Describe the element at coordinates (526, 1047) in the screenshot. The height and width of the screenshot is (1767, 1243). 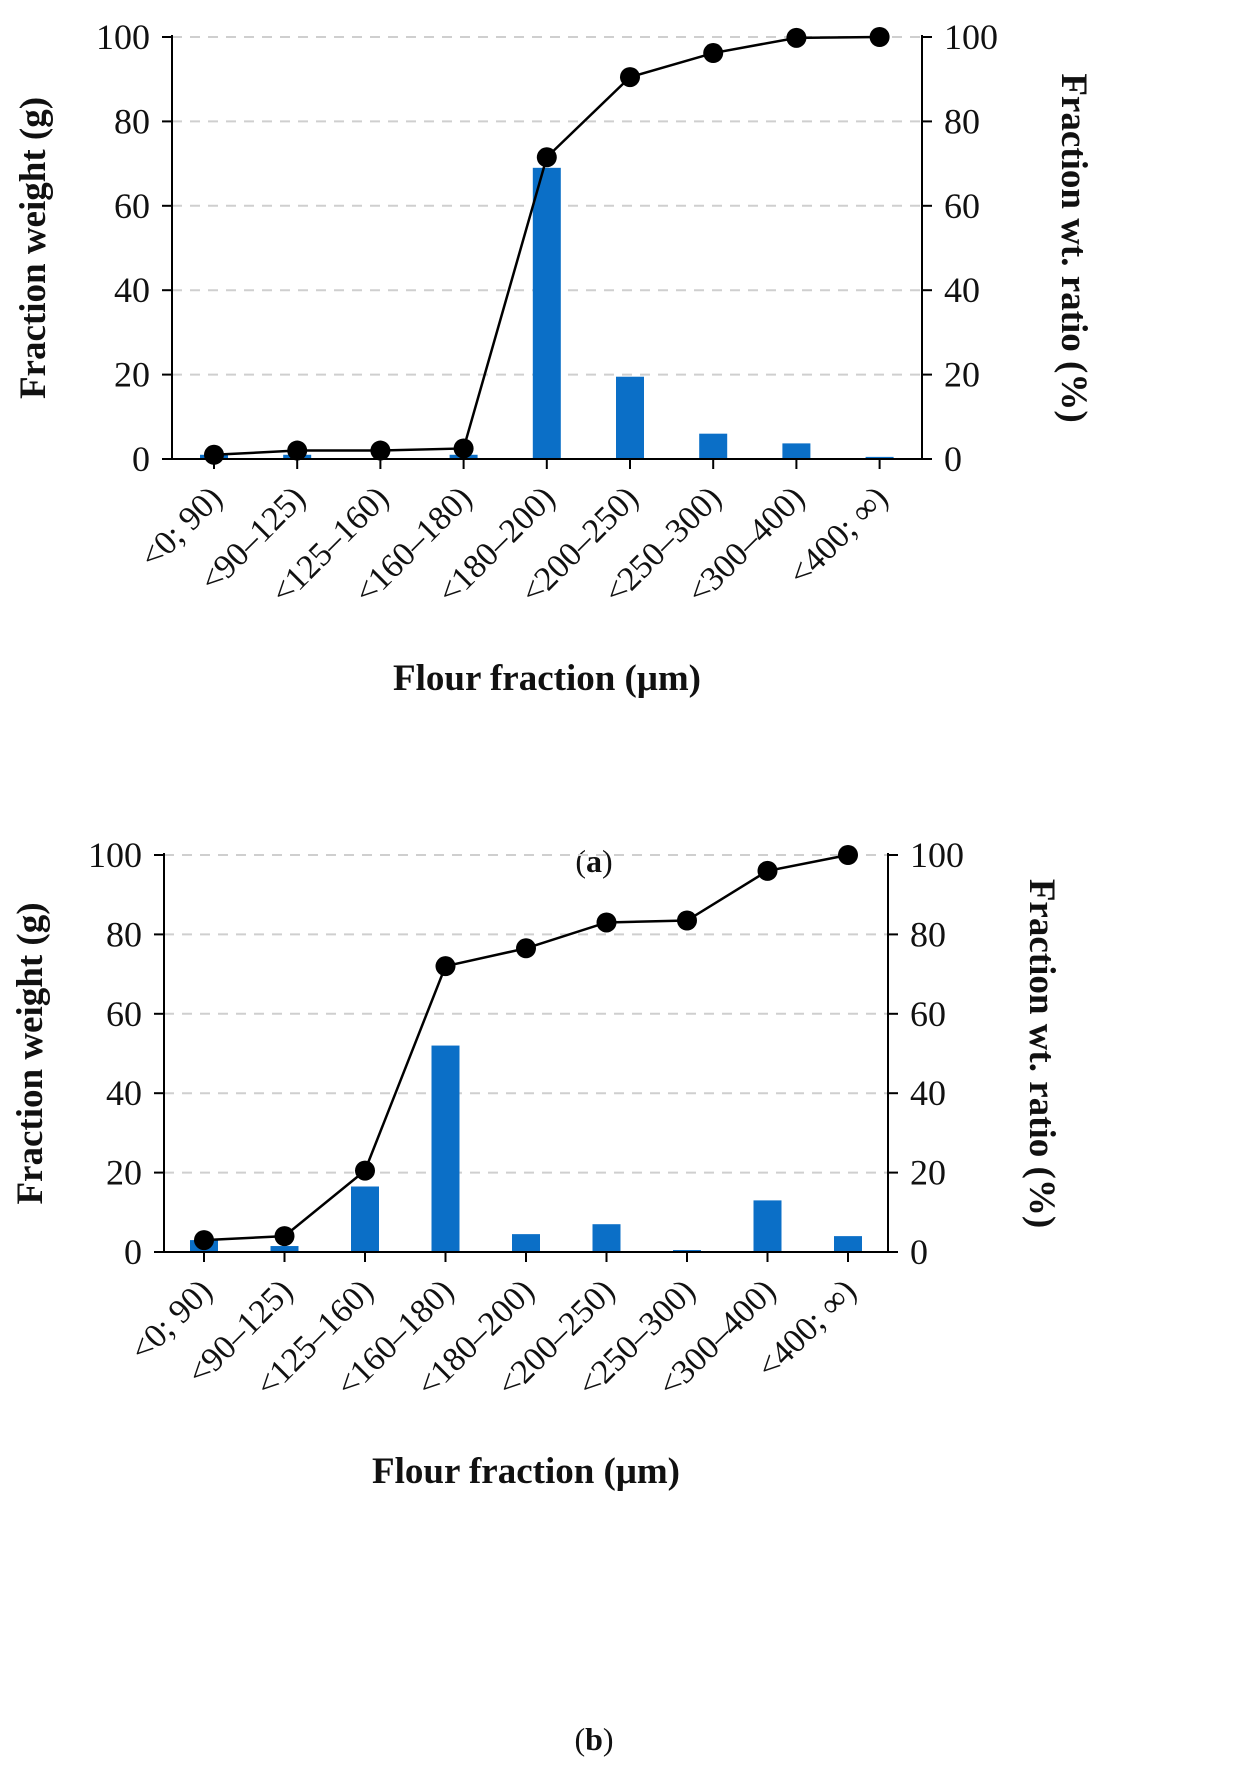
I see `cumulative-line` at that location.